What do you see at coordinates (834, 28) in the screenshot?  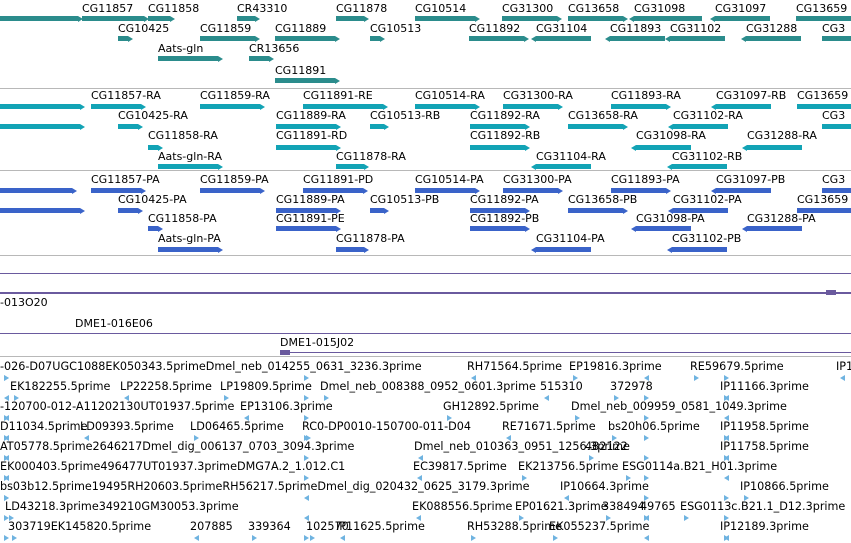 I see `gene-label: CG3` at bounding box center [834, 28].